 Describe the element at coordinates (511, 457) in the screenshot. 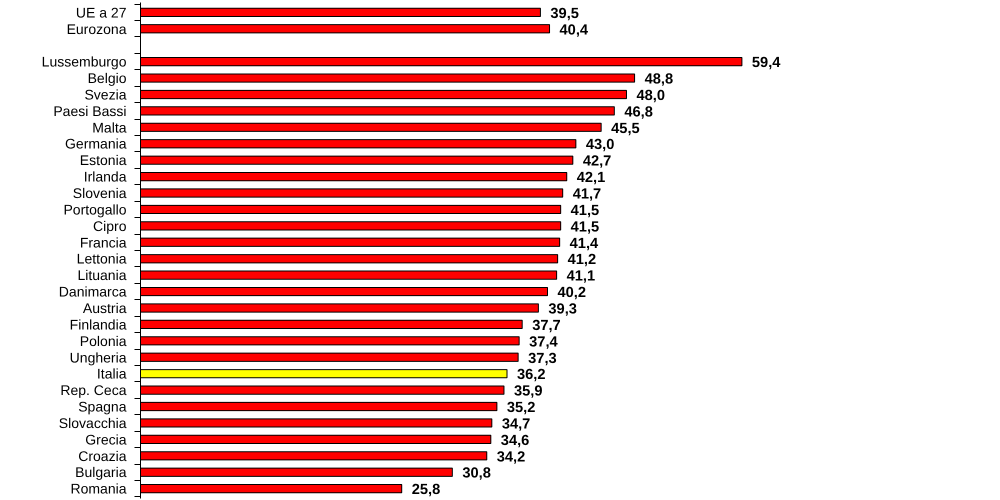

I see `data-label: 34,2` at that location.